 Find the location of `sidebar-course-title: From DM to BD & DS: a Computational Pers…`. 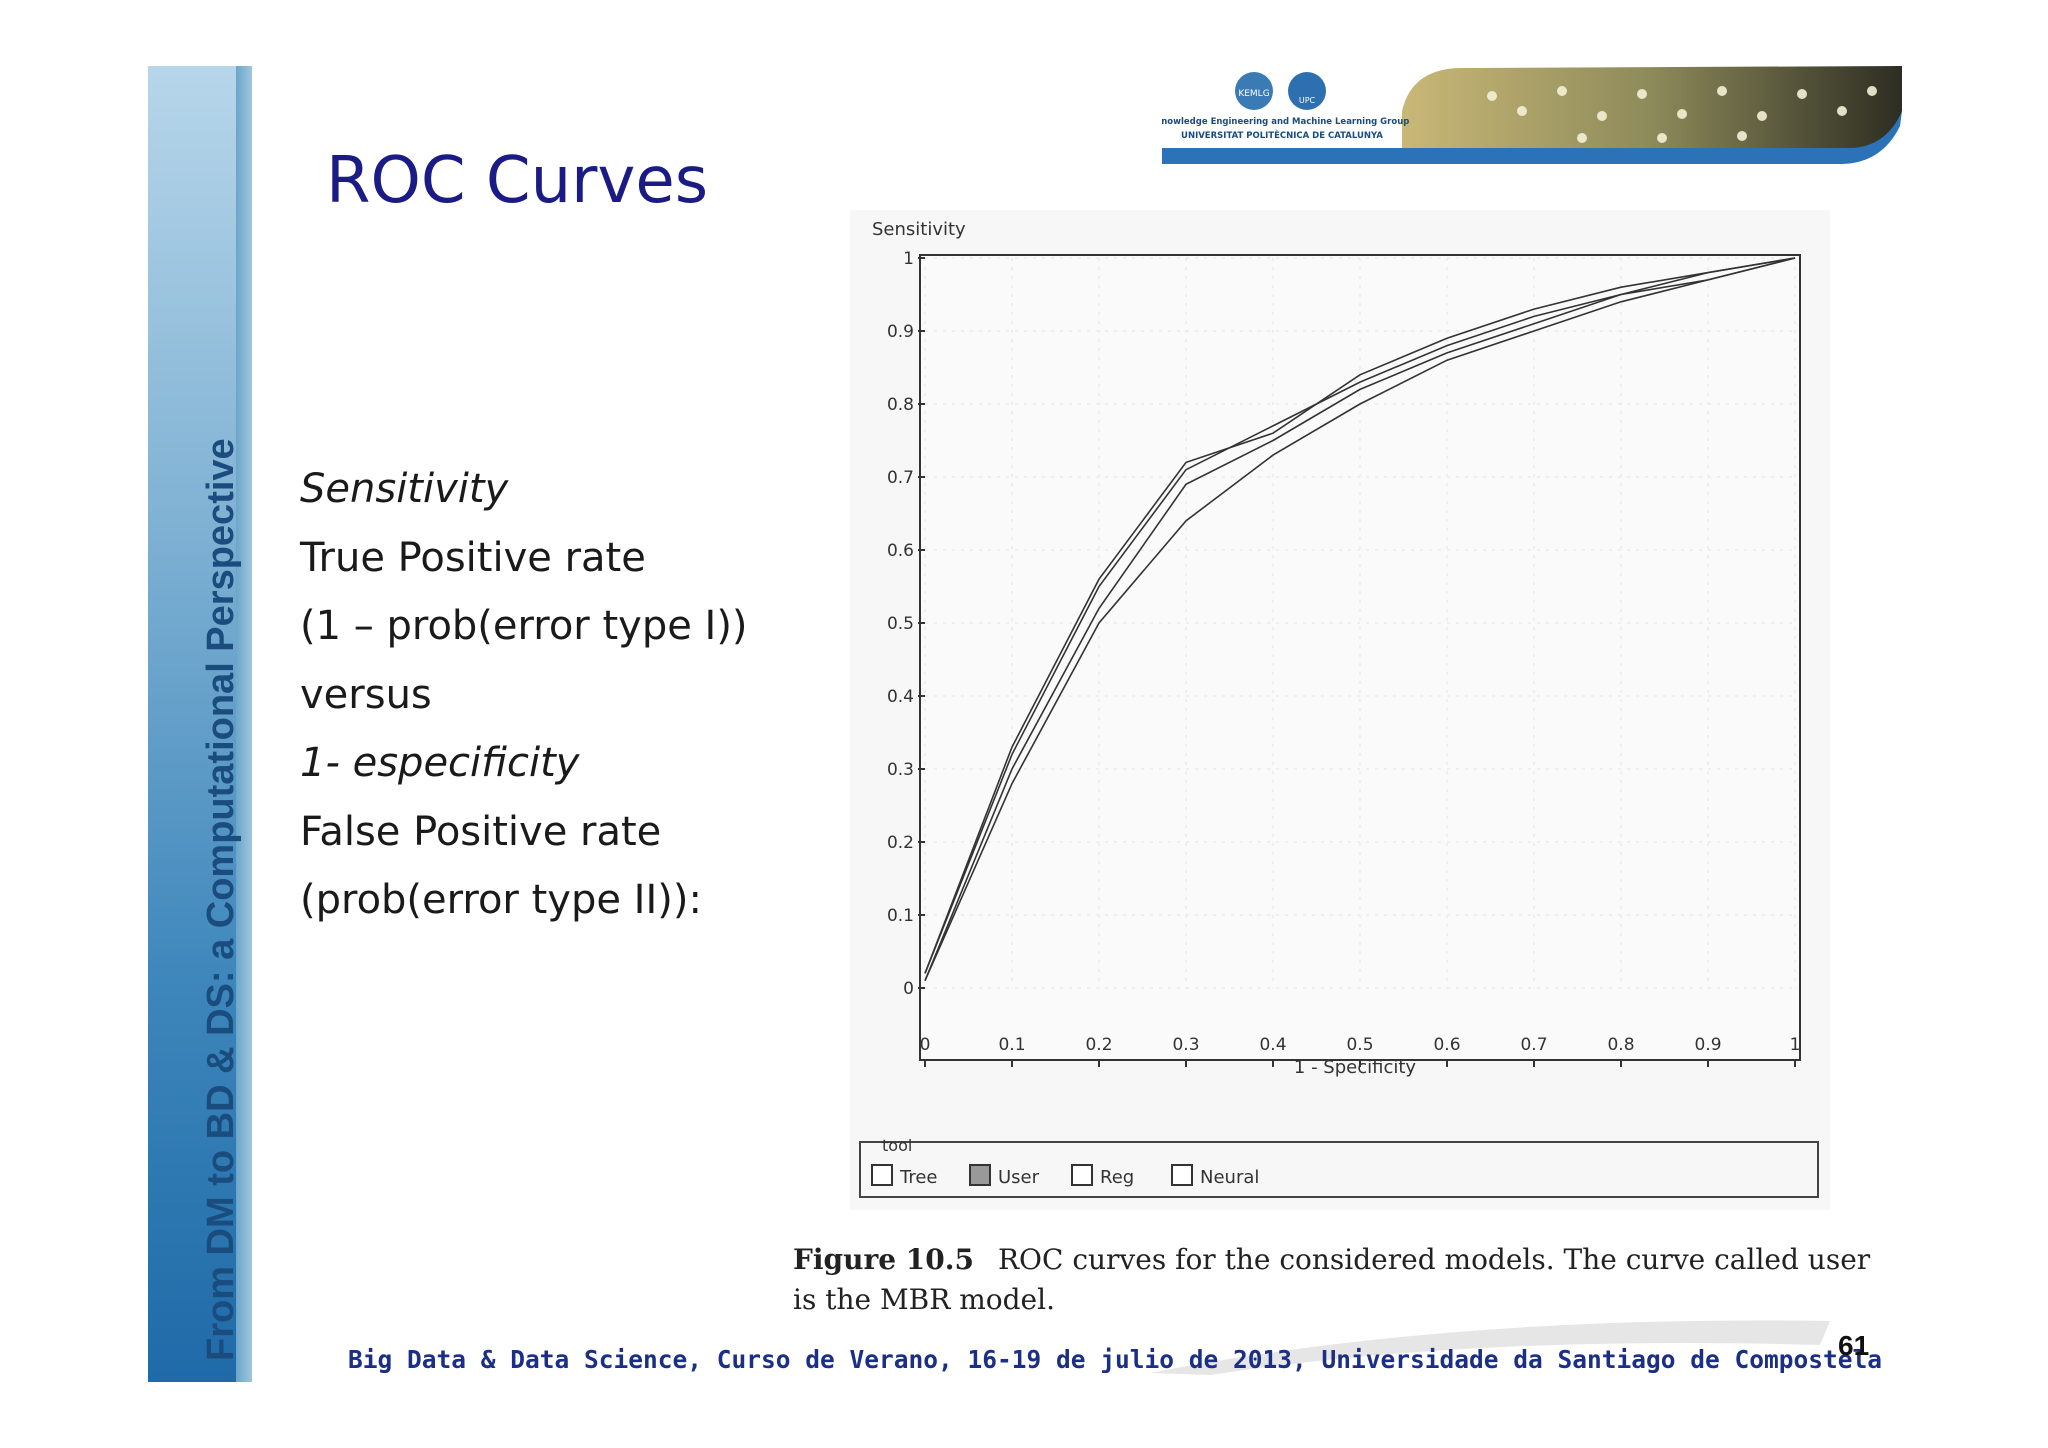

sidebar-course-title: From DM to BD & DS: a Computational Pers… is located at coordinates (221, 899).